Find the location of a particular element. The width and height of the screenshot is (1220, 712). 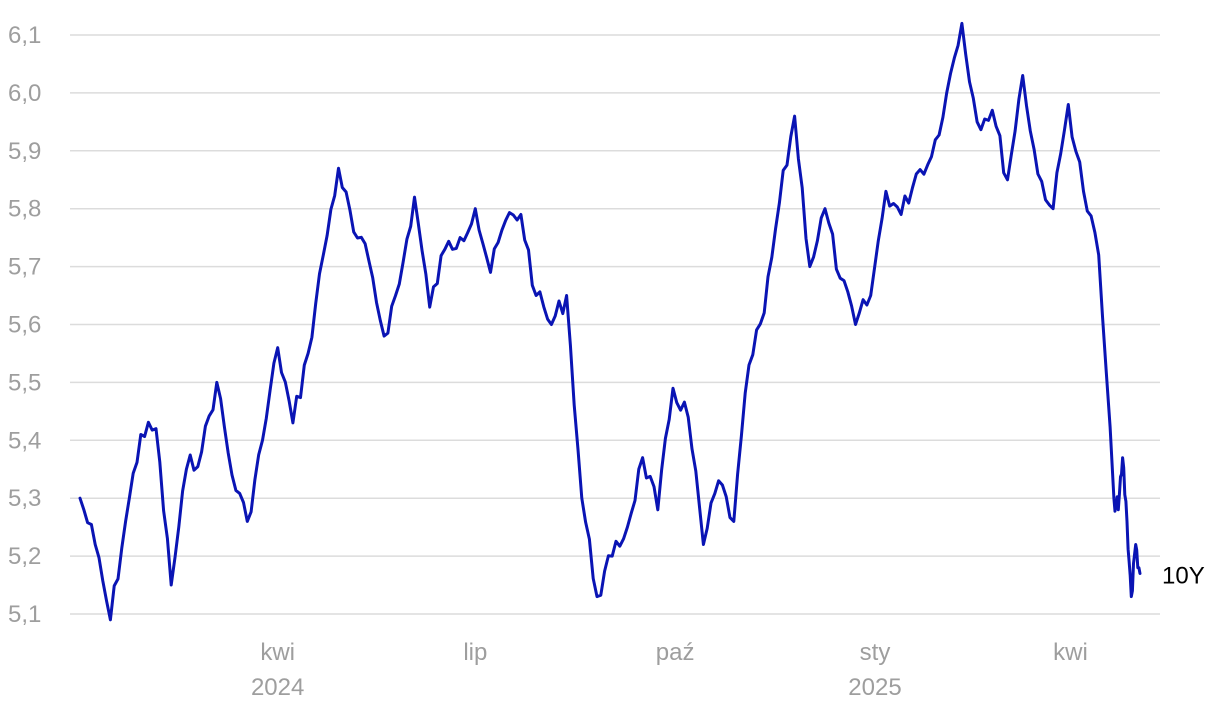

y-tick-label: 5,2 is located at coordinates (24, 556).